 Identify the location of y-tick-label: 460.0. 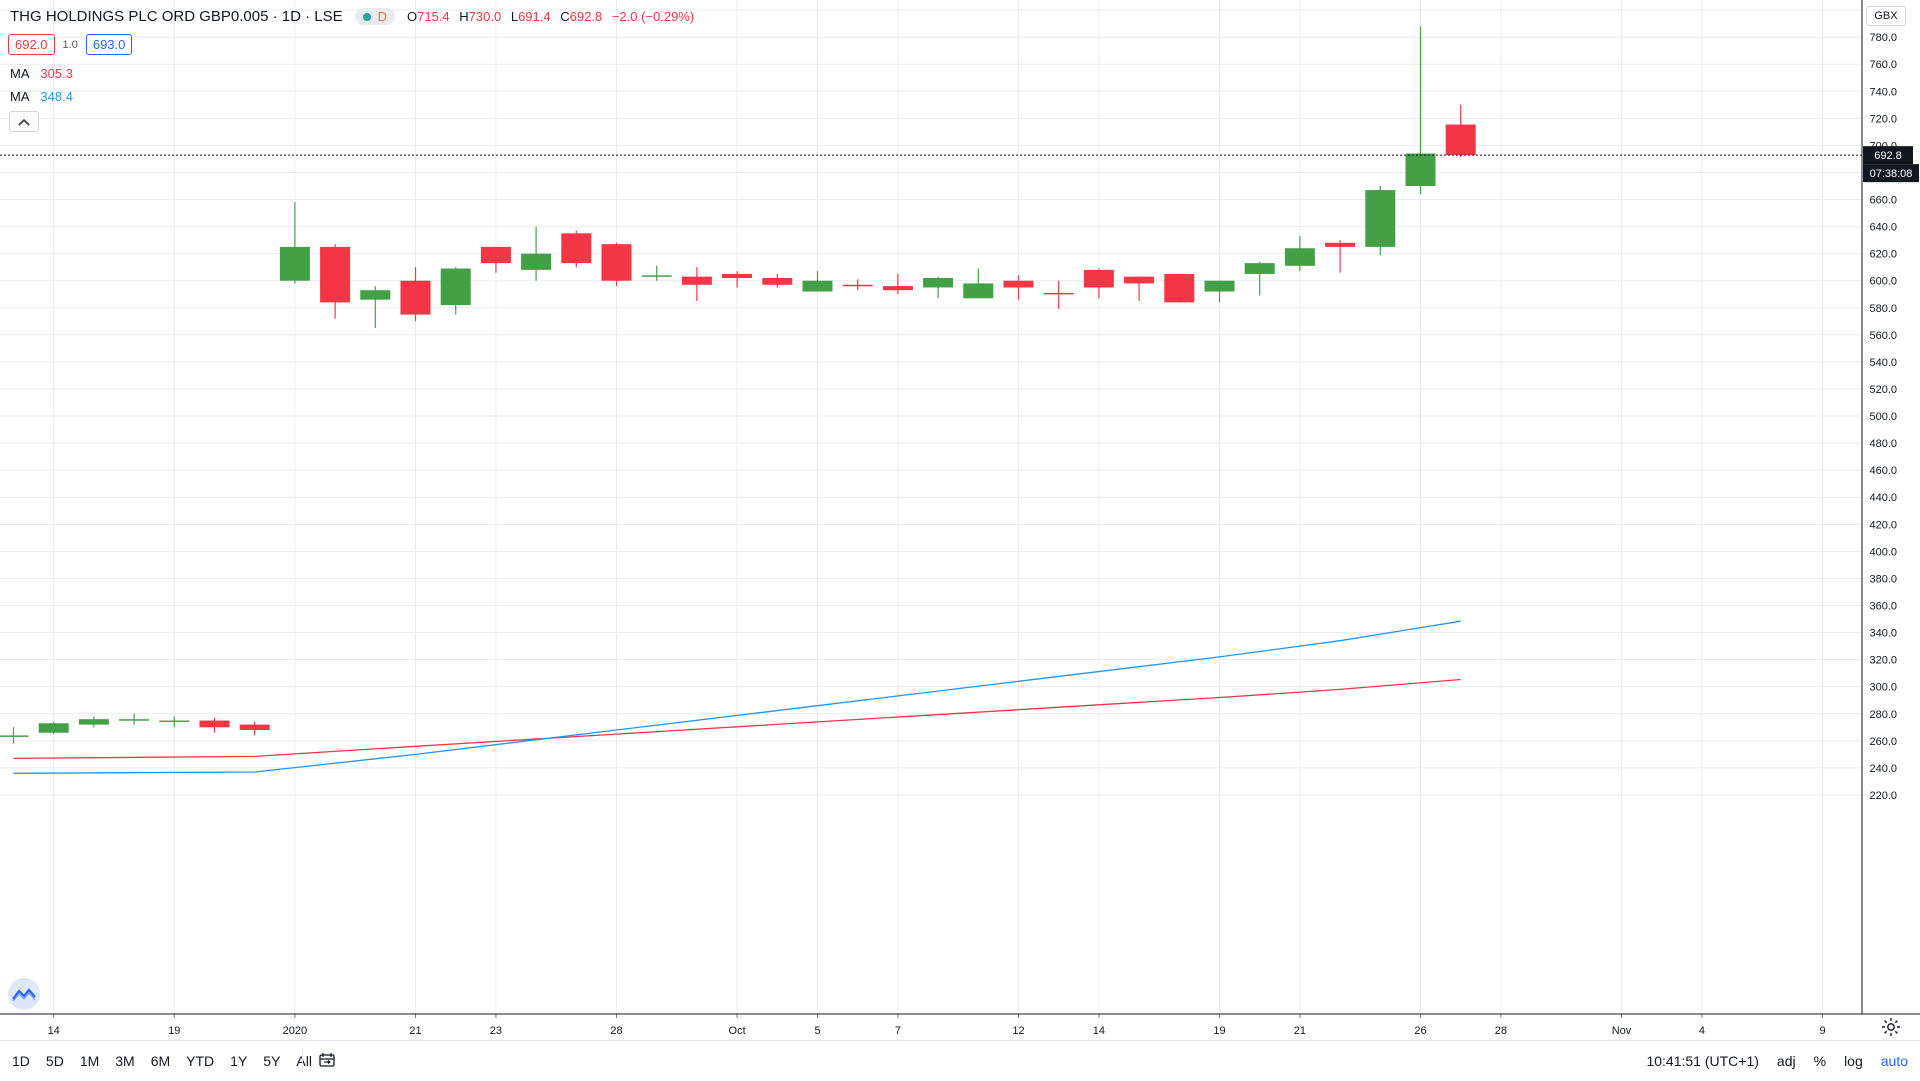
(1883, 471).